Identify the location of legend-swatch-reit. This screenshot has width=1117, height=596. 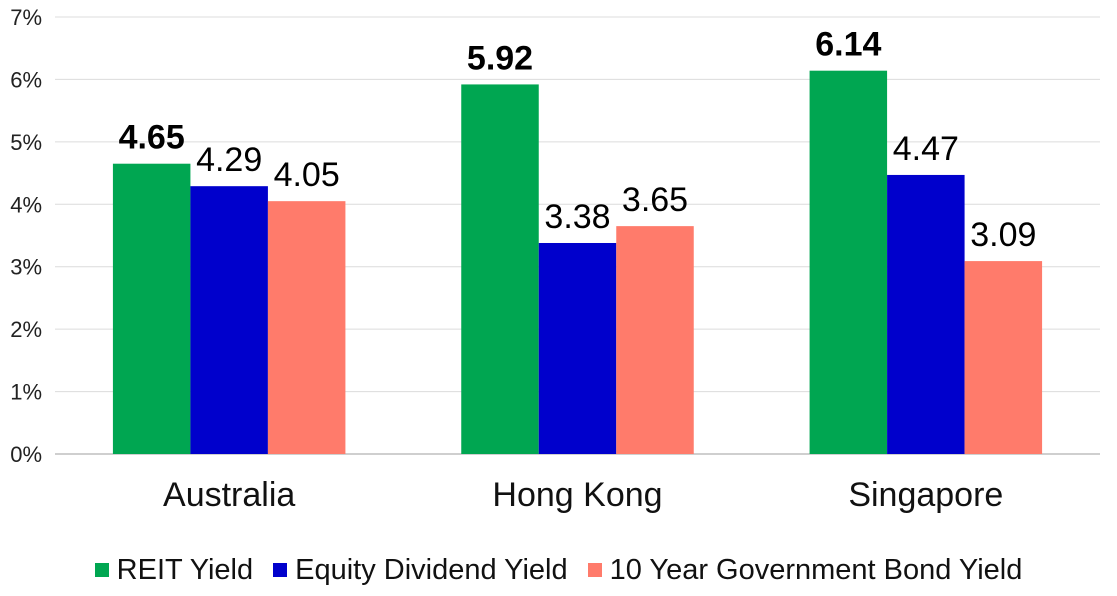
(101, 570).